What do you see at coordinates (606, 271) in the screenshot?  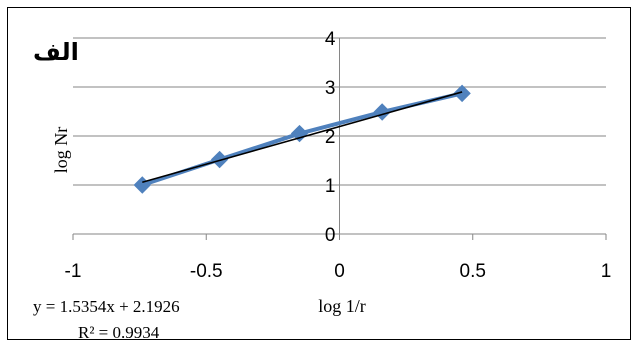 I see `x-tick-label: 1` at bounding box center [606, 271].